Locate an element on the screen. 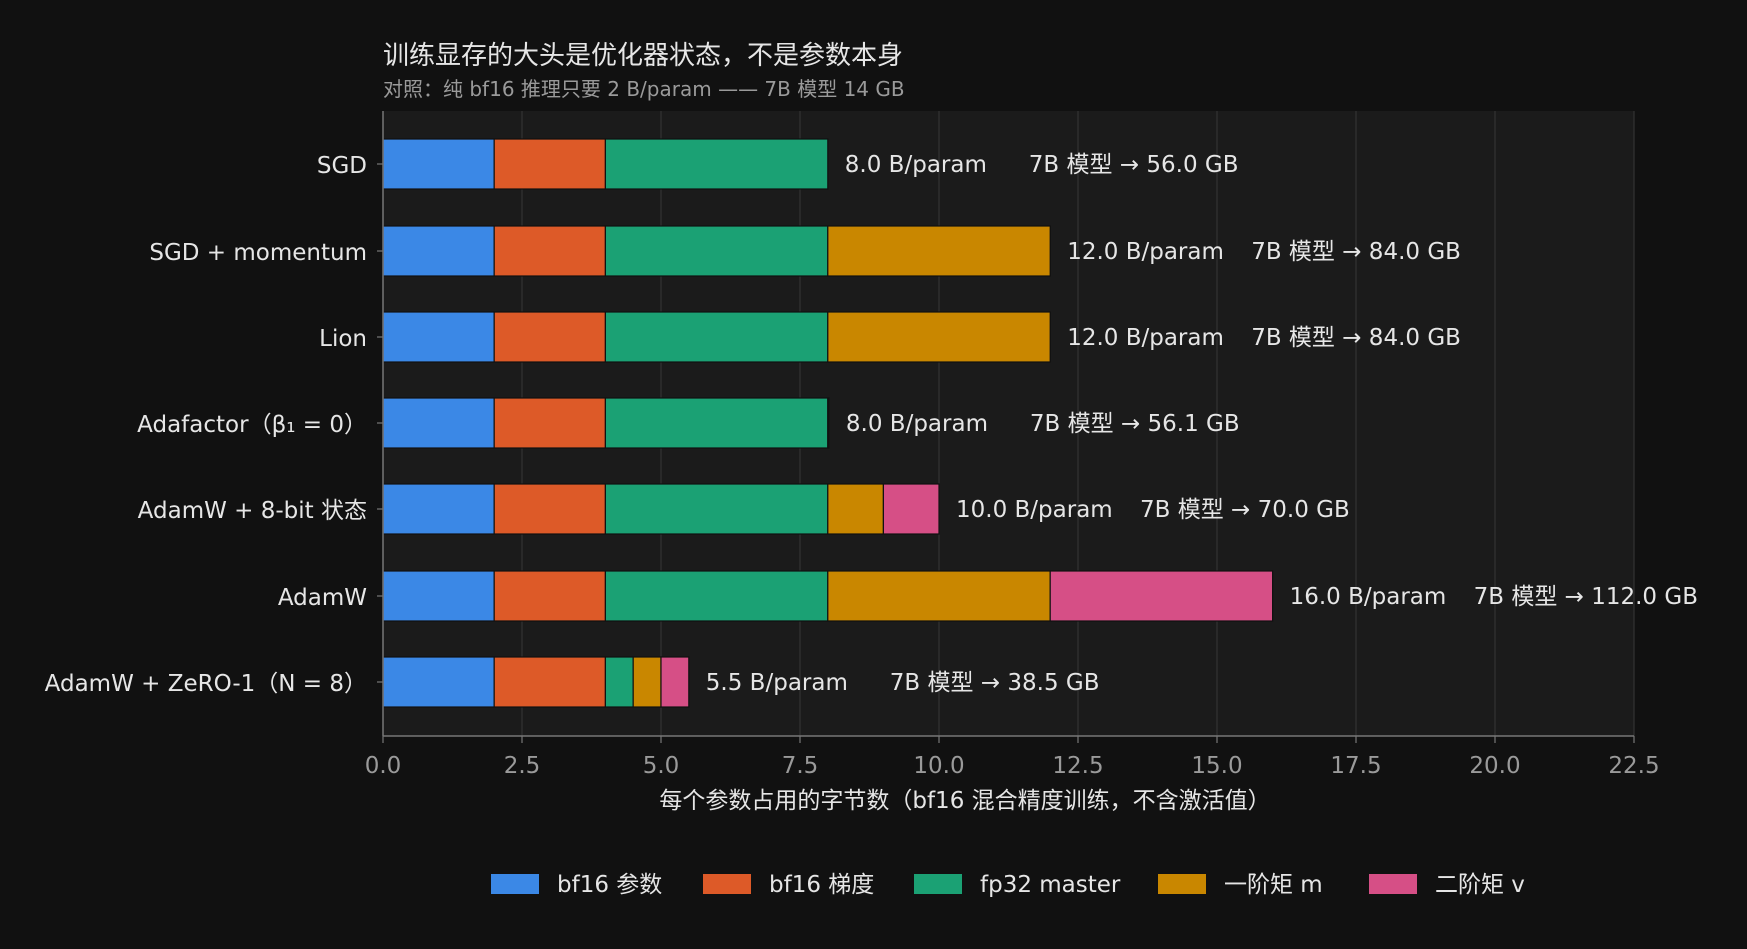 Image resolution: width=1747 pixels, height=949 pixels. model-size-label: 7B 模型 → 38.5 GB is located at coordinates (995, 683).